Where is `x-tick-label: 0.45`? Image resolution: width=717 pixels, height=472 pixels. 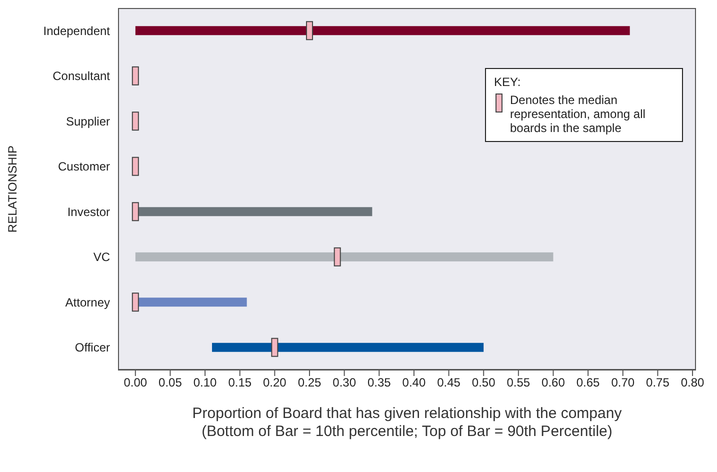
x-tick-label: 0.45 is located at coordinates (449, 383).